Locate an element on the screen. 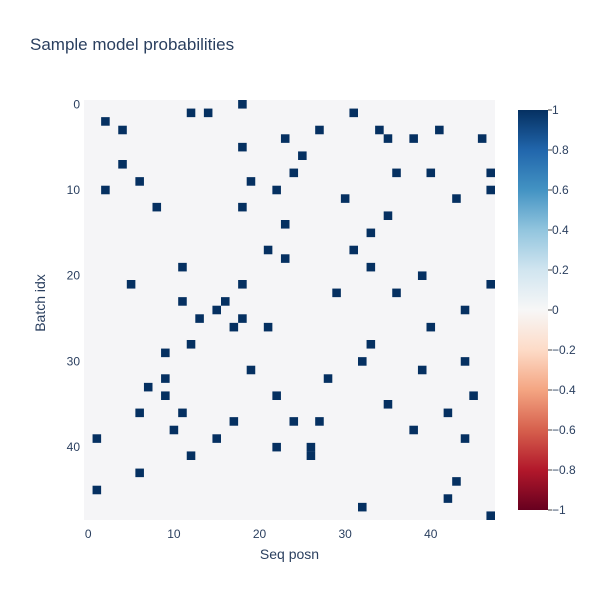  y-tick-label: 40 is located at coordinates (74, 447).